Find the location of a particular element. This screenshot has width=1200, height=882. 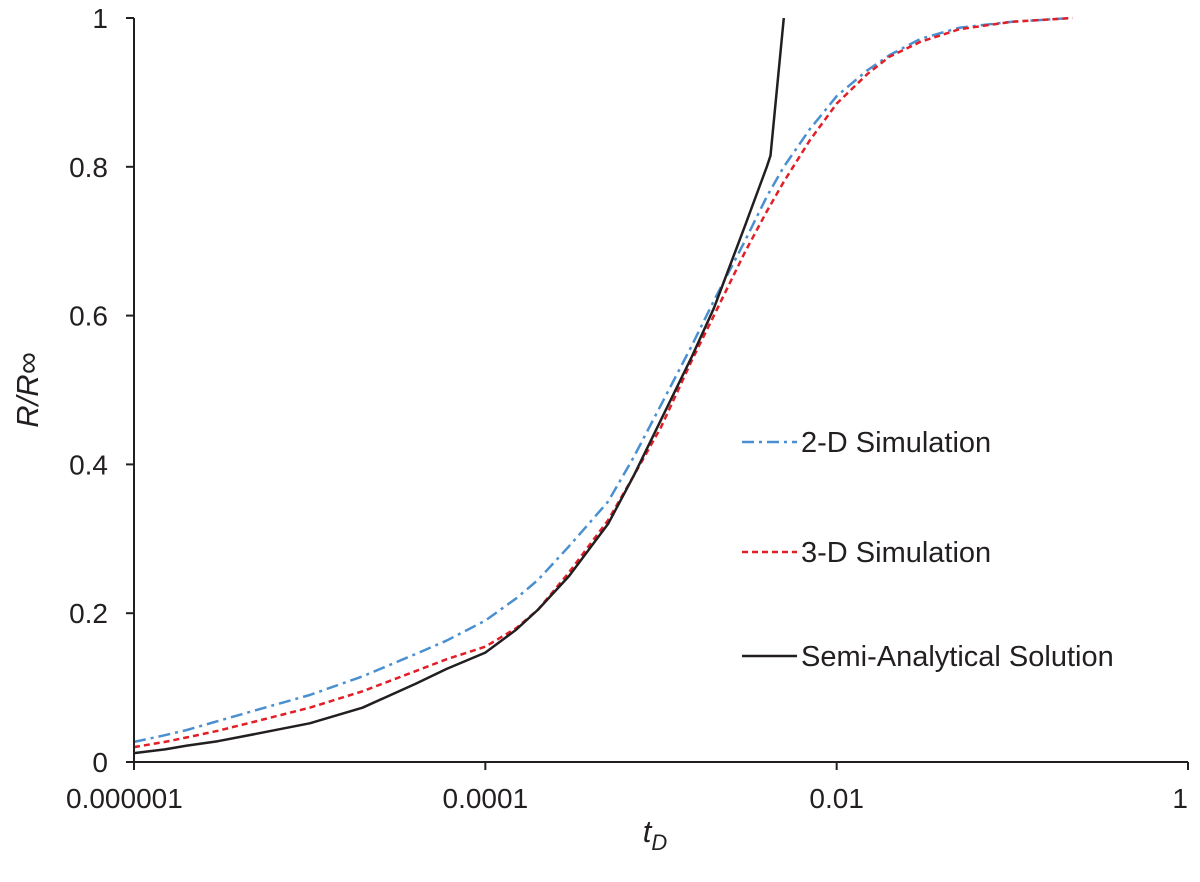

legend-label-2-d-simulation: 2-D Simulation is located at coordinates (896, 443).